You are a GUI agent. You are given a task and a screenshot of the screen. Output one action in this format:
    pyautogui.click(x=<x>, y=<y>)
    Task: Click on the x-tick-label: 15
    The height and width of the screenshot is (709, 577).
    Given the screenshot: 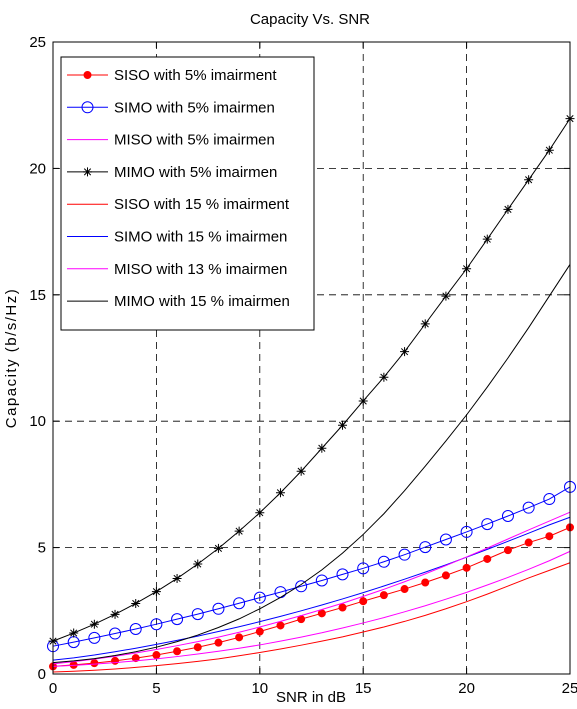 What is the action you would take?
    pyautogui.click(x=363, y=688)
    